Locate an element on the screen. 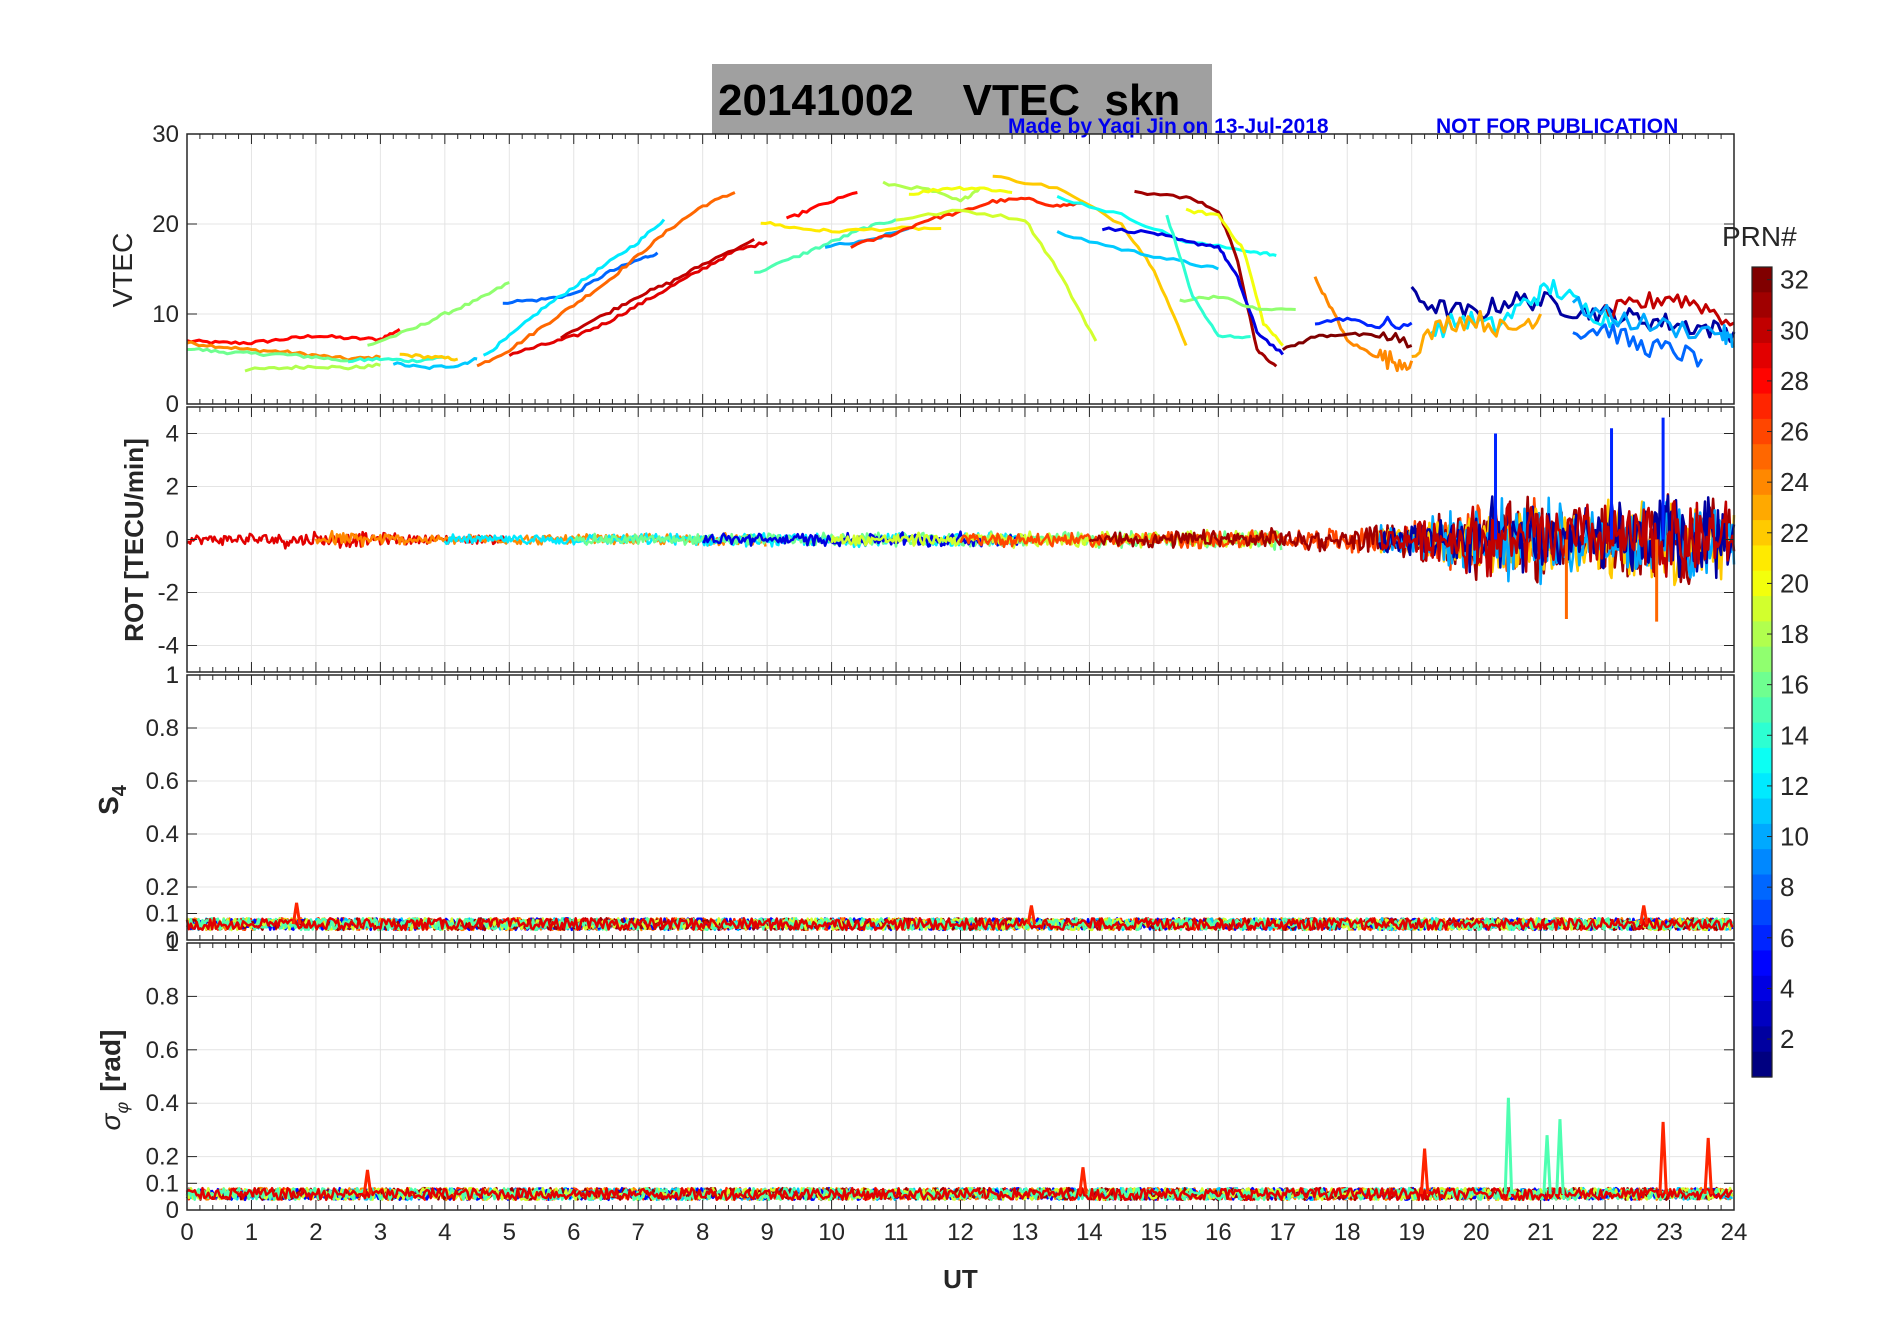 The height and width of the screenshot is (1330, 1902). colorbar-tick-label: 20 is located at coordinates (1794, 583).